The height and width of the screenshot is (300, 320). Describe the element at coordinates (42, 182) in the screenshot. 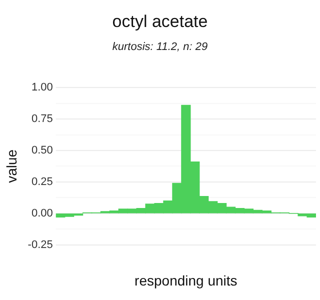

I see `text: 0.25` at that location.